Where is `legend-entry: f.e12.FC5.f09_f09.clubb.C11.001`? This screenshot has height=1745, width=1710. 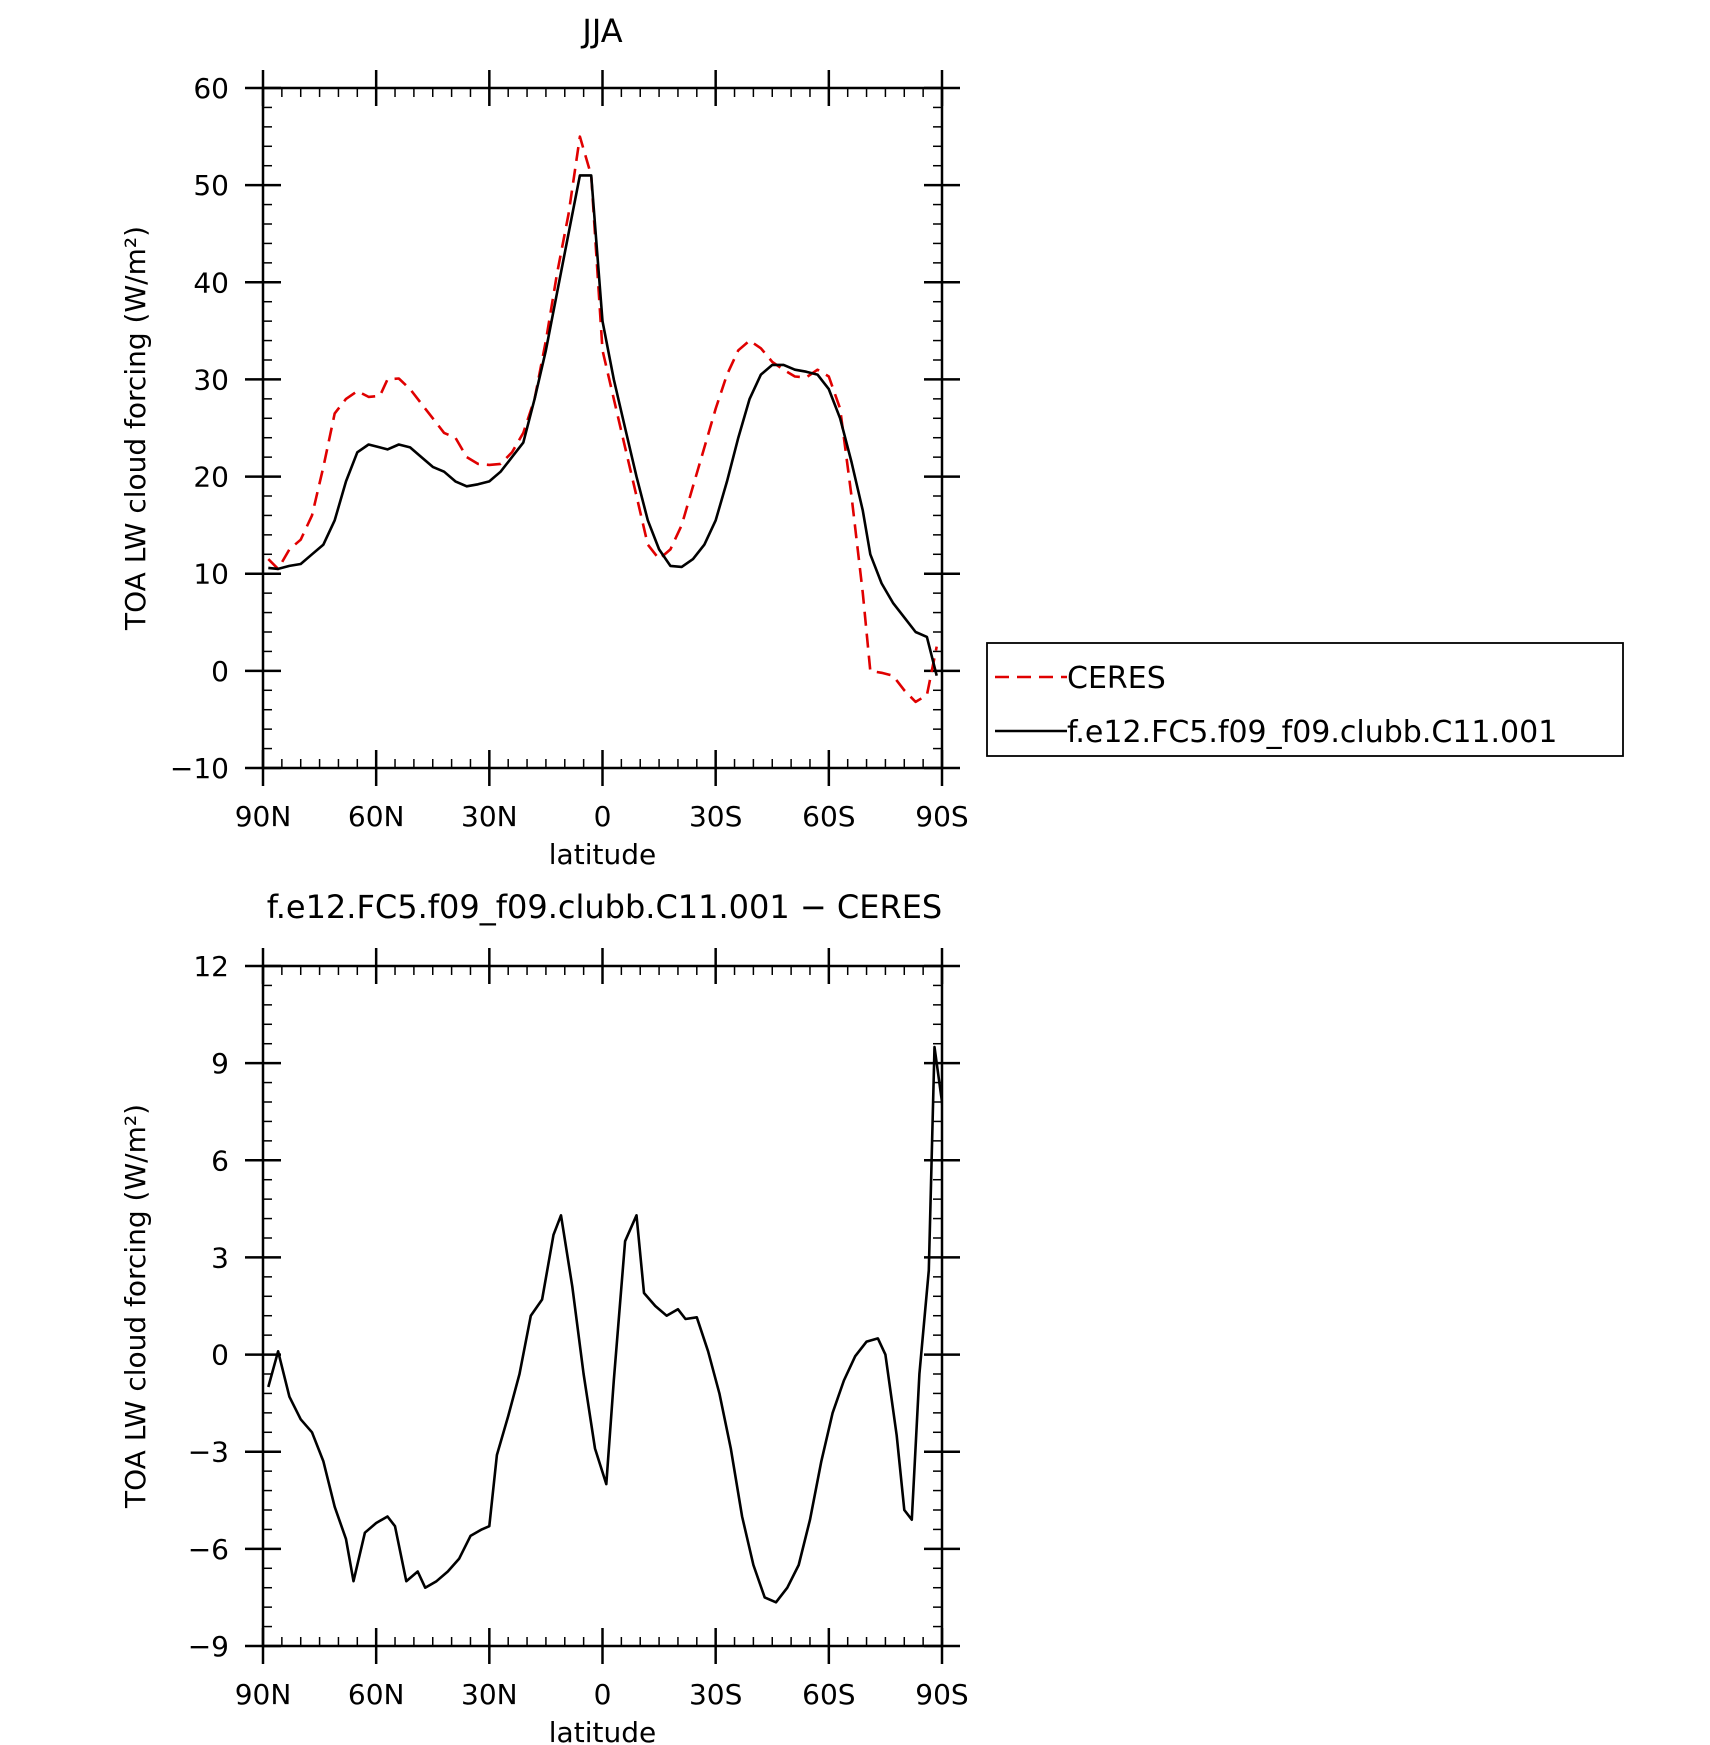
legend-entry: f.e12.FC5.f09_f09.clubb.C11.001 is located at coordinates (1312, 732).